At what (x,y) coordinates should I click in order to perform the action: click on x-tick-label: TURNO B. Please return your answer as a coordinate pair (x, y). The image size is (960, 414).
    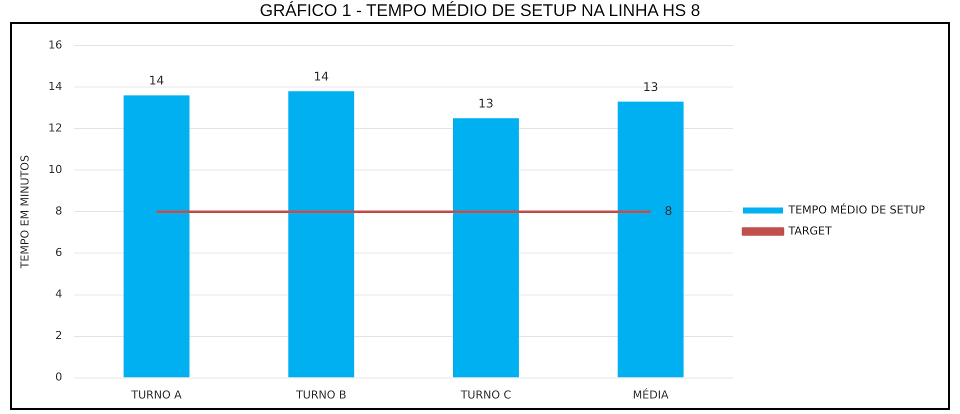
    Looking at the image, I should click on (320, 395).